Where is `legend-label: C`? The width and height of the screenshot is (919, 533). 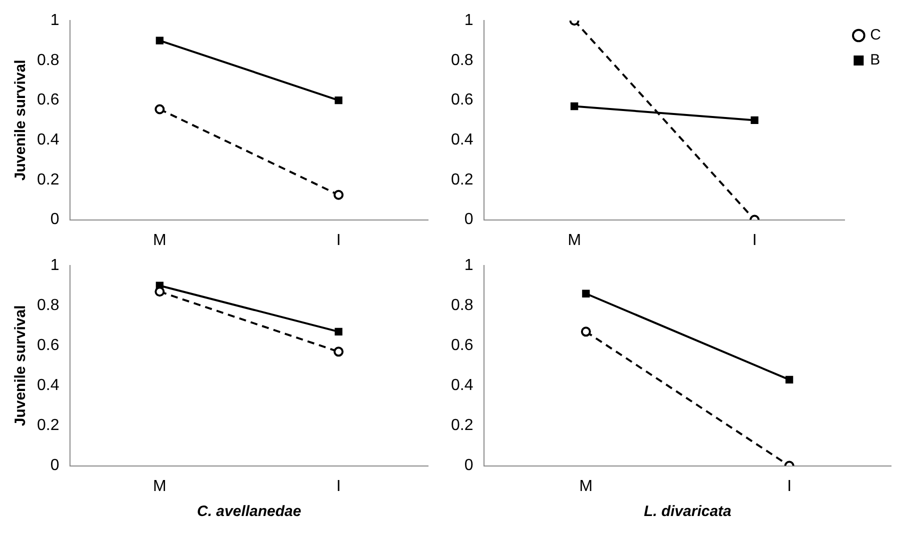
legend-label: C is located at coordinates (876, 35).